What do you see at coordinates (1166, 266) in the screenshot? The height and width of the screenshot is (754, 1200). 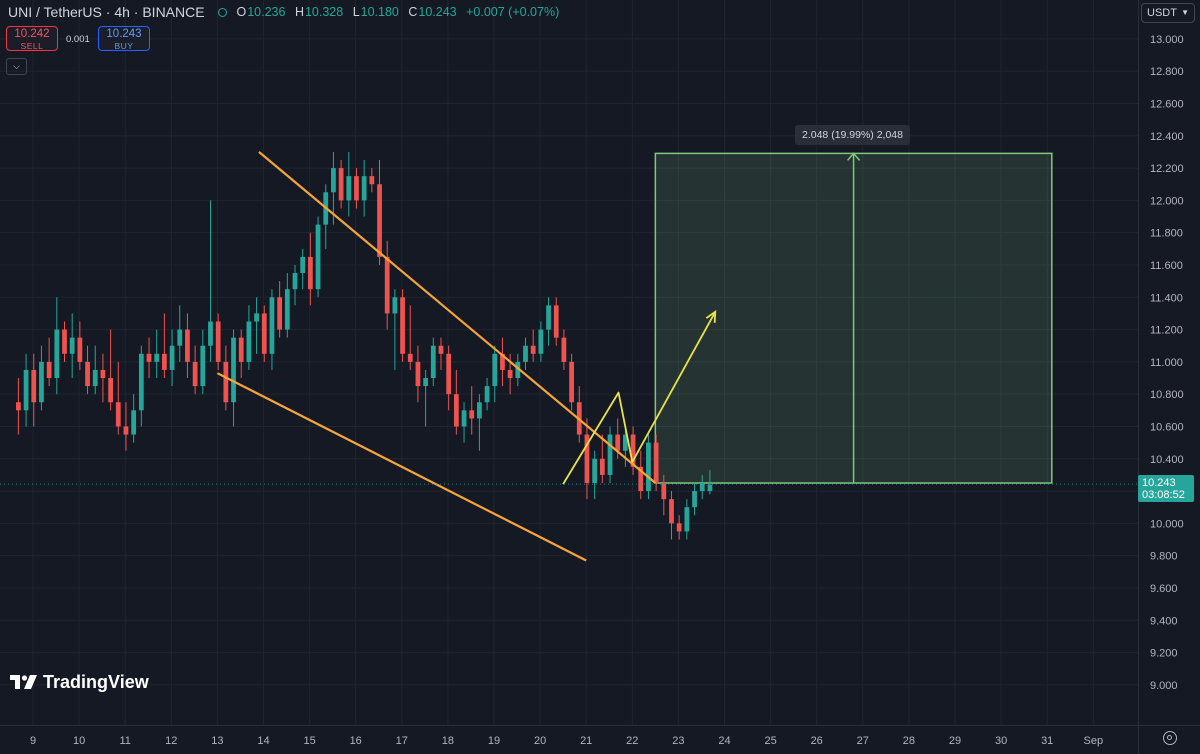 I see `y-tick-label: 11.600` at bounding box center [1166, 266].